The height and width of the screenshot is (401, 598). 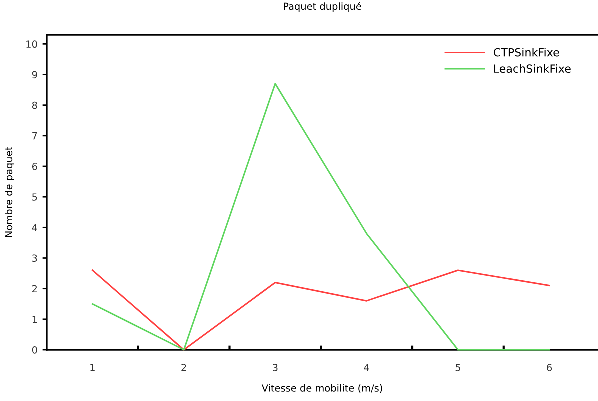 What do you see at coordinates (35, 106) in the screenshot?
I see `y-tick-label: 8` at bounding box center [35, 106].